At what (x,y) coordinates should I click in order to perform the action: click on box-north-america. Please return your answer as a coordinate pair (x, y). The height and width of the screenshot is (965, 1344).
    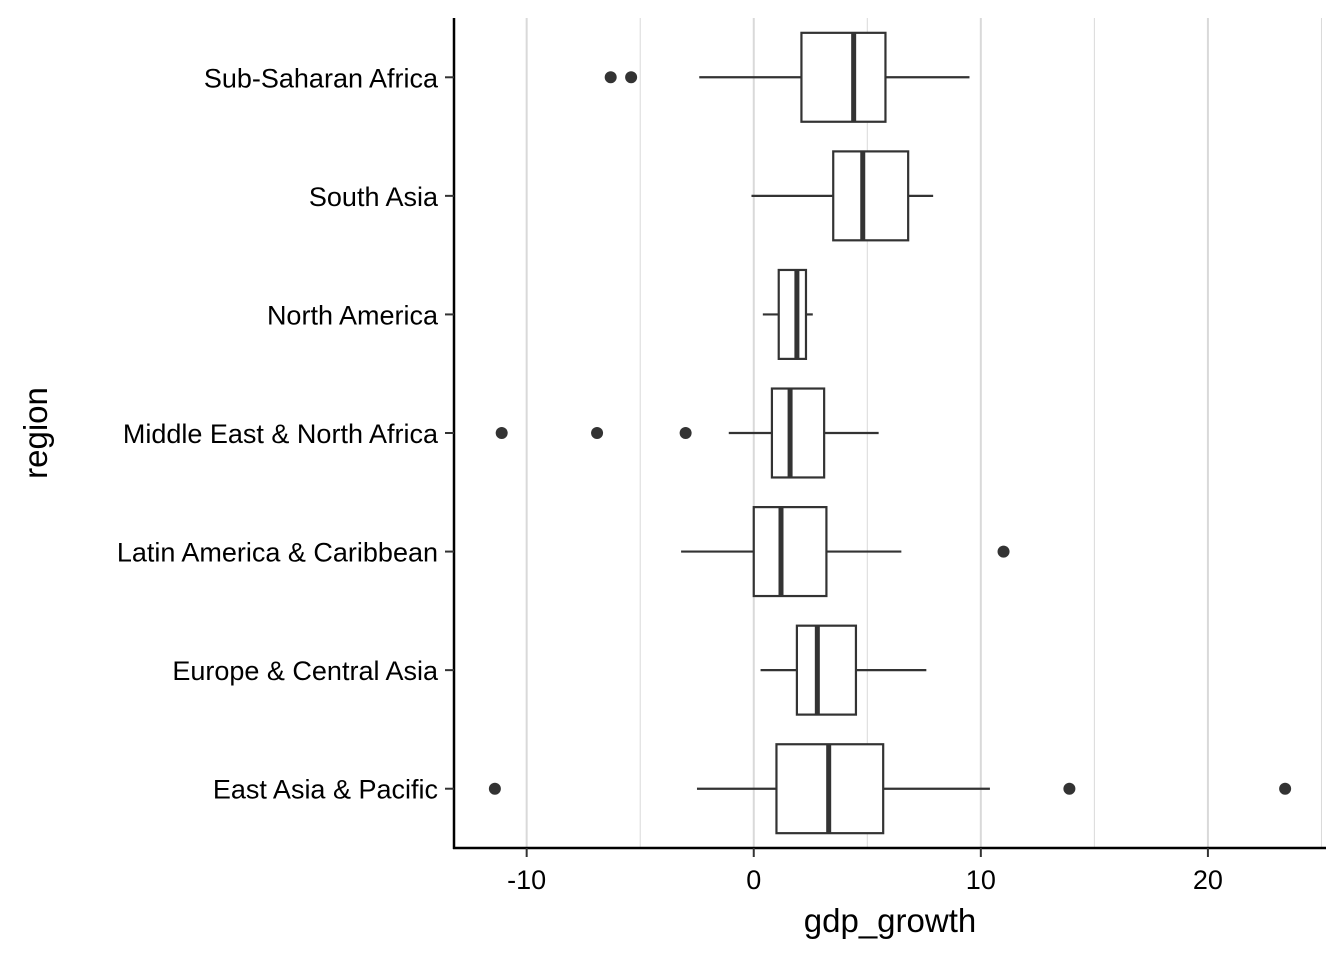
    Looking at the image, I should click on (787, 314).